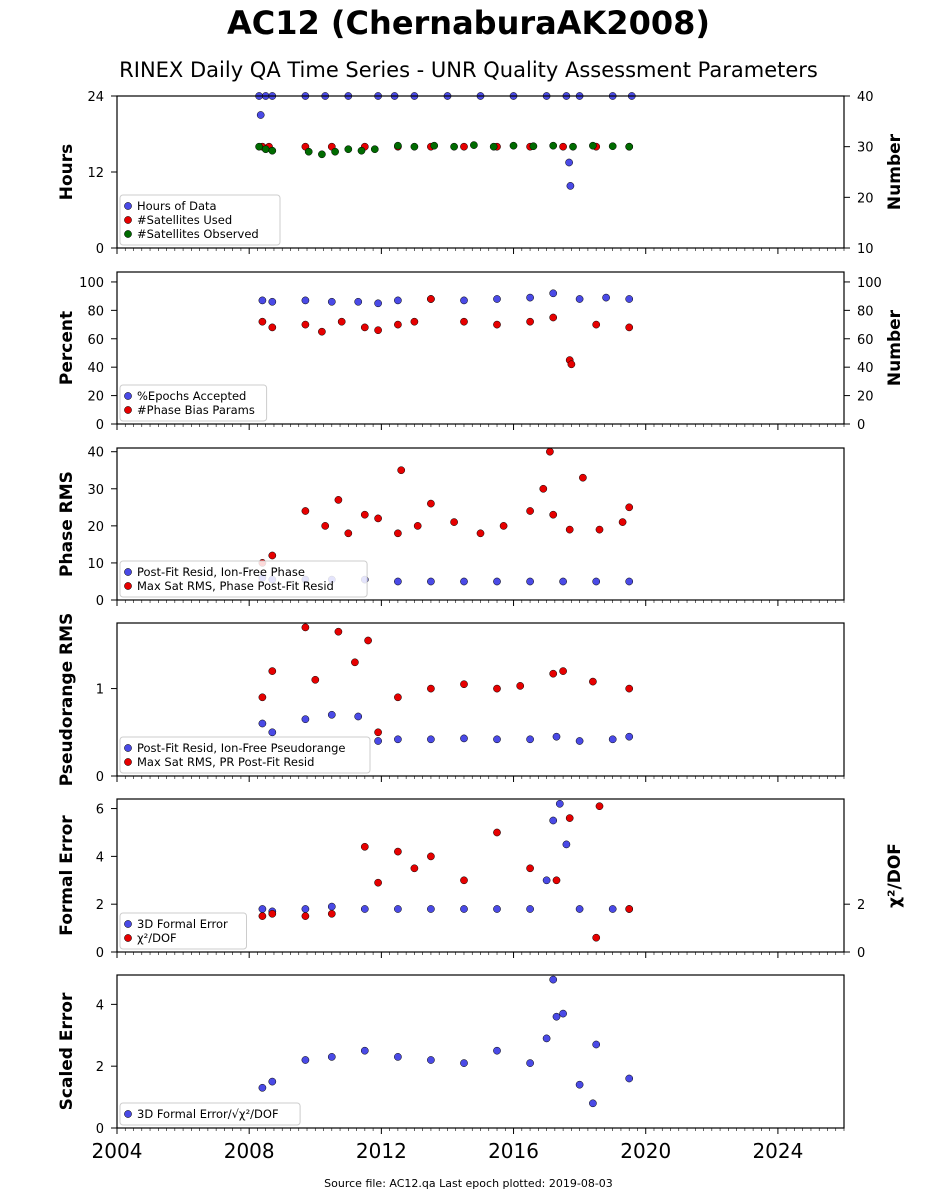  What do you see at coordinates (865, 368) in the screenshot?
I see `y2-tick-label: 40` at bounding box center [865, 368].